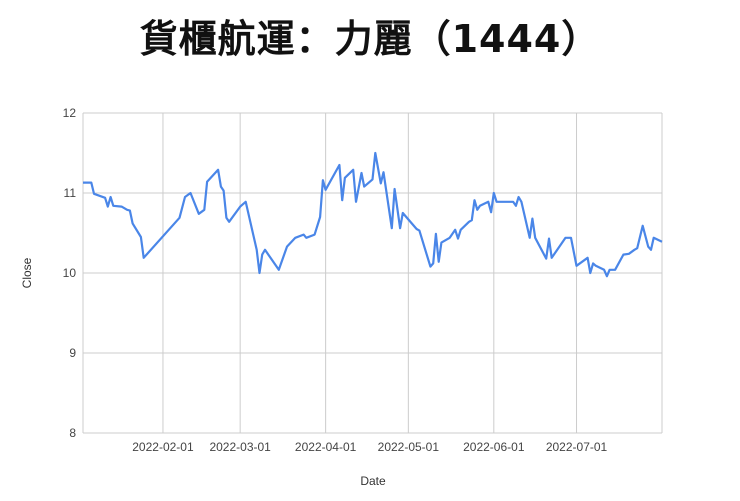 This screenshot has height=501, width=740. I want to click on chart-title: 貨櫃航運：力麗（1444）, so click(370, 39).